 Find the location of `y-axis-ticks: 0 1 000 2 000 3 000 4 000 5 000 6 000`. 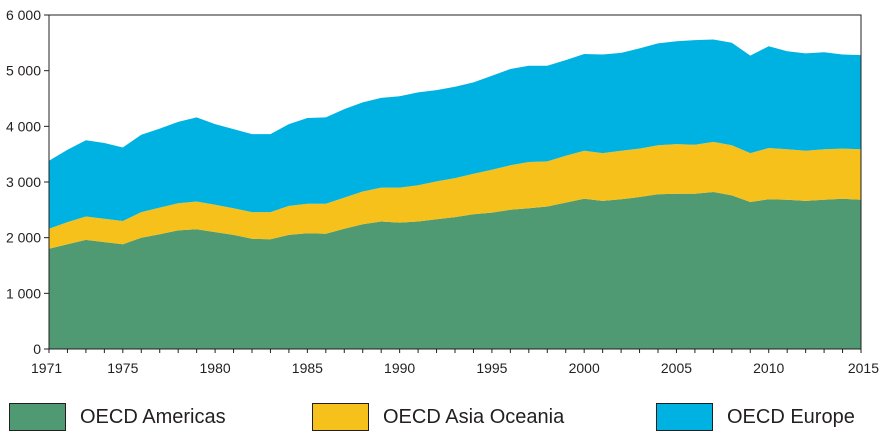

y-axis-ticks: 0 1 000 2 000 3 000 4 000 5 000 6 000 is located at coordinates (27, 182).